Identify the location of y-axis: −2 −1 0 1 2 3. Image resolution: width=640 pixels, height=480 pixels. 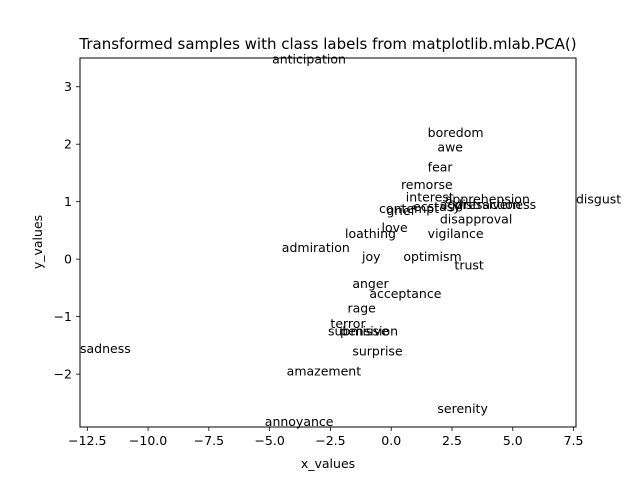
(67, 230).